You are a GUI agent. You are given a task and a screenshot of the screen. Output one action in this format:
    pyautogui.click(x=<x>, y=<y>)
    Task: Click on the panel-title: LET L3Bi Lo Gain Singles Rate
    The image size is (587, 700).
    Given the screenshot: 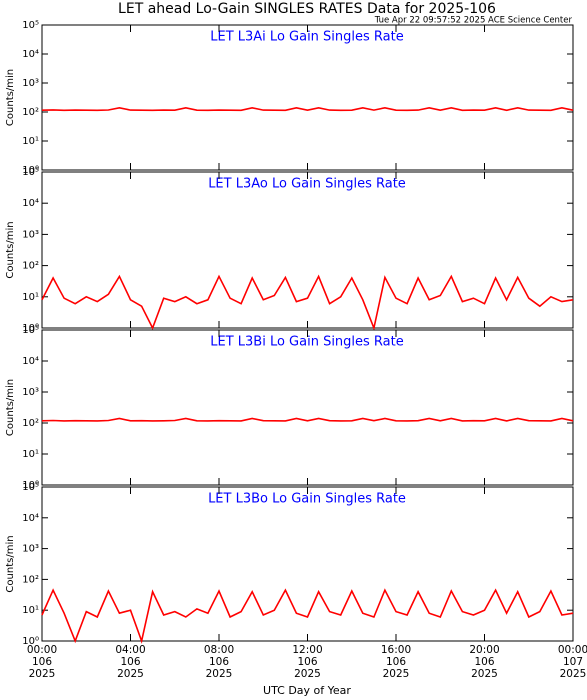 What is the action you would take?
    pyautogui.click(x=307, y=342)
    